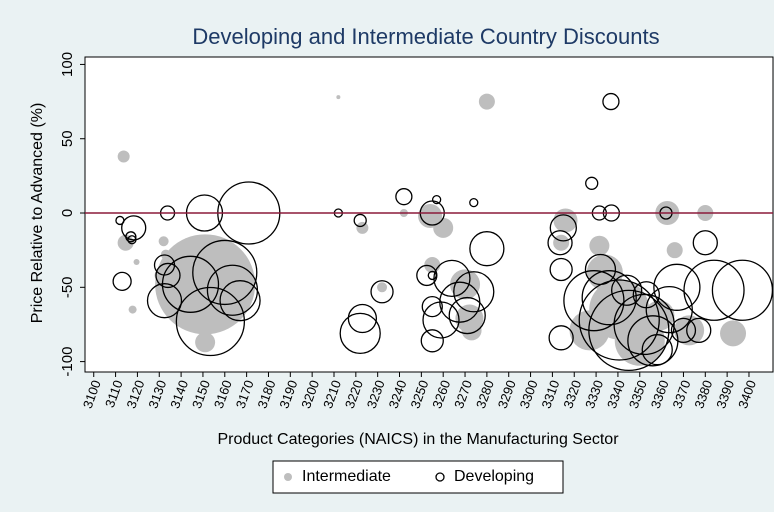 The image size is (774, 512). What do you see at coordinates (92, 394) in the screenshot?
I see `x-tick-label: 3100` at bounding box center [92, 394].